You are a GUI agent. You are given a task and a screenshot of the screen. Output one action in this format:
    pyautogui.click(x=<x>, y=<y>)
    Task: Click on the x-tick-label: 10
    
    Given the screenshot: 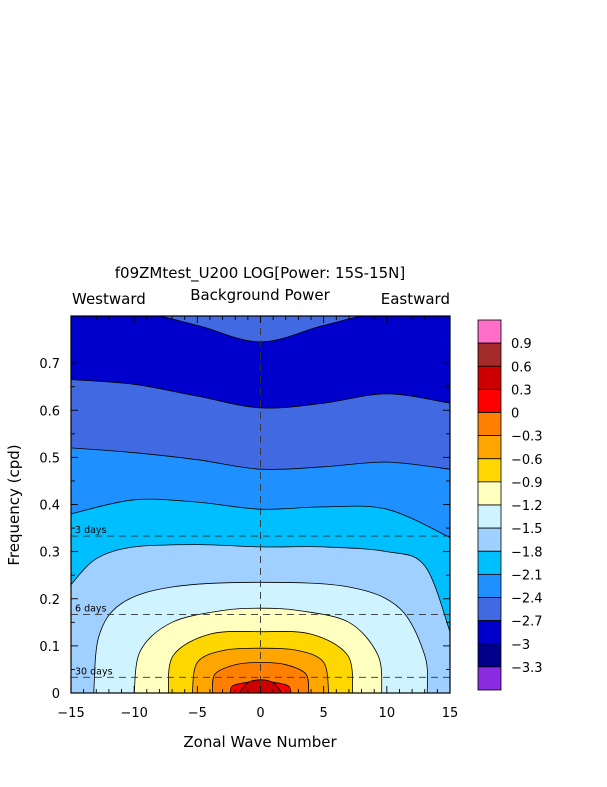 What is the action you would take?
    pyautogui.click(x=387, y=713)
    